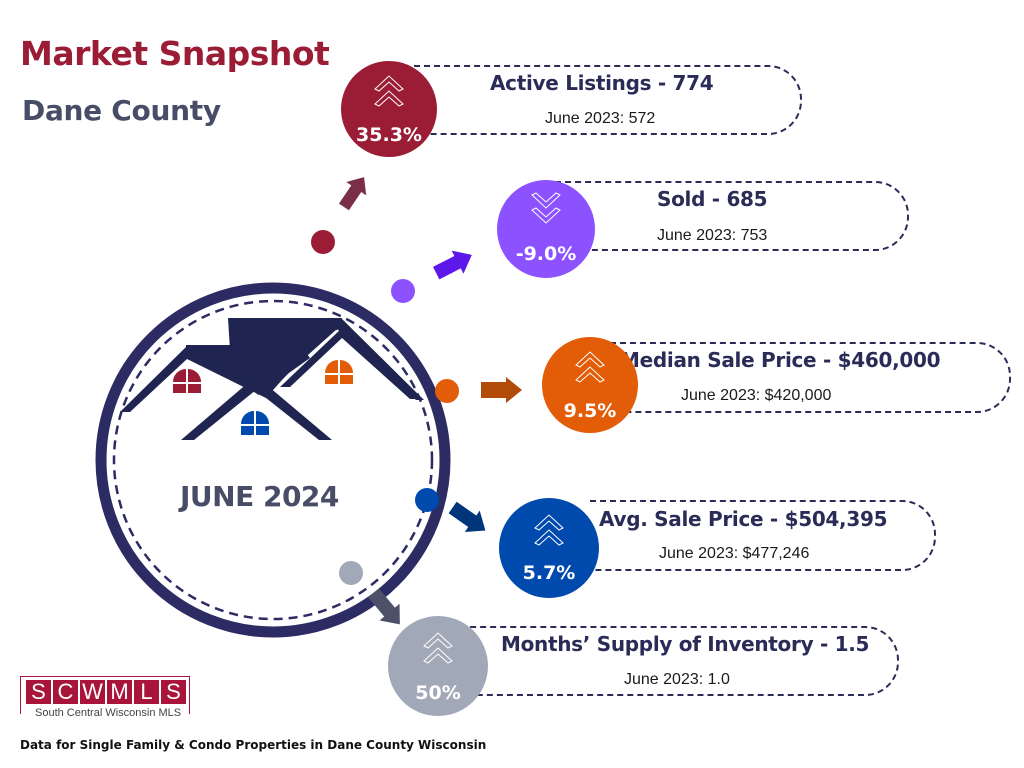 This screenshot has width=1024, height=768. I want to click on ring-dot-active, so click(323, 242).